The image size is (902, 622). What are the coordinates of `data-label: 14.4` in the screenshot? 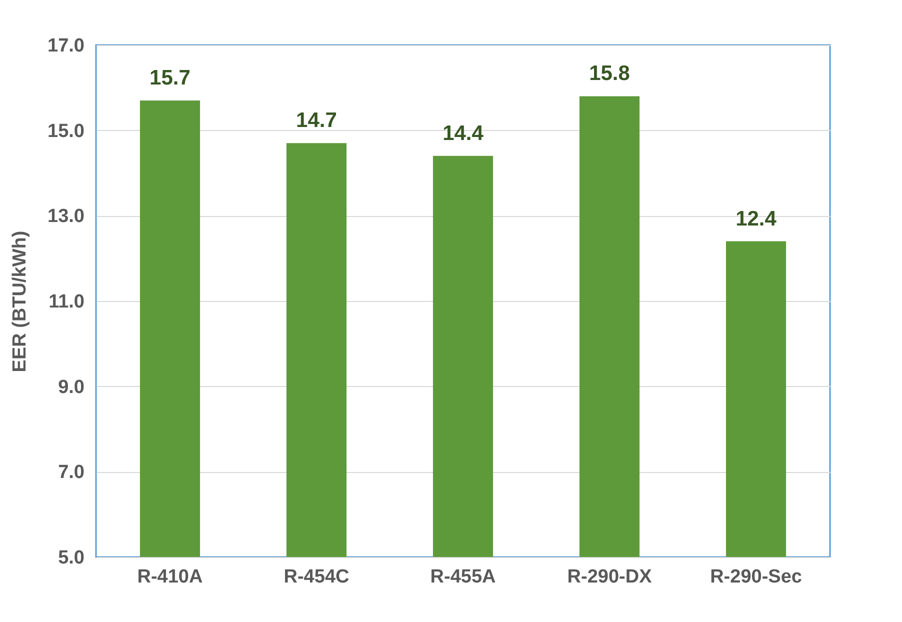 It's located at (463, 133).